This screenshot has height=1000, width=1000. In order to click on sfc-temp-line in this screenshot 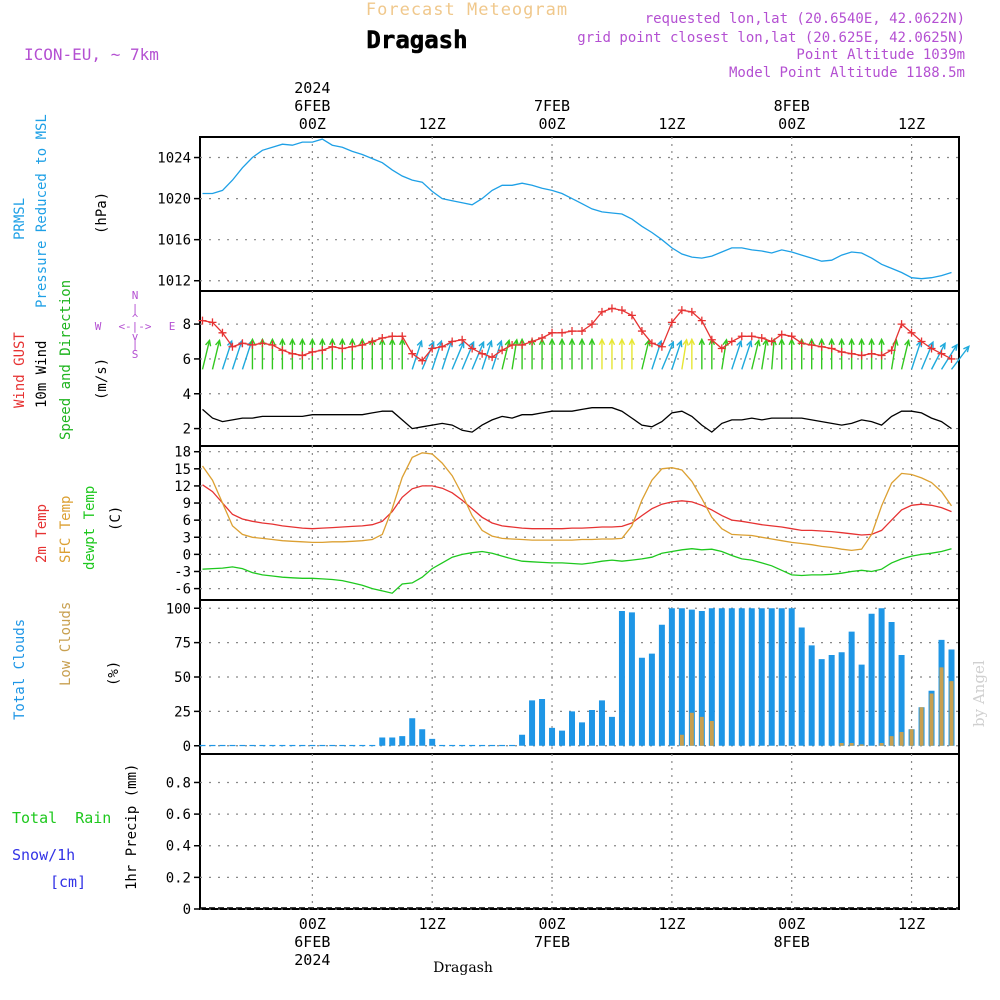, I will do `click(577, 502)`.